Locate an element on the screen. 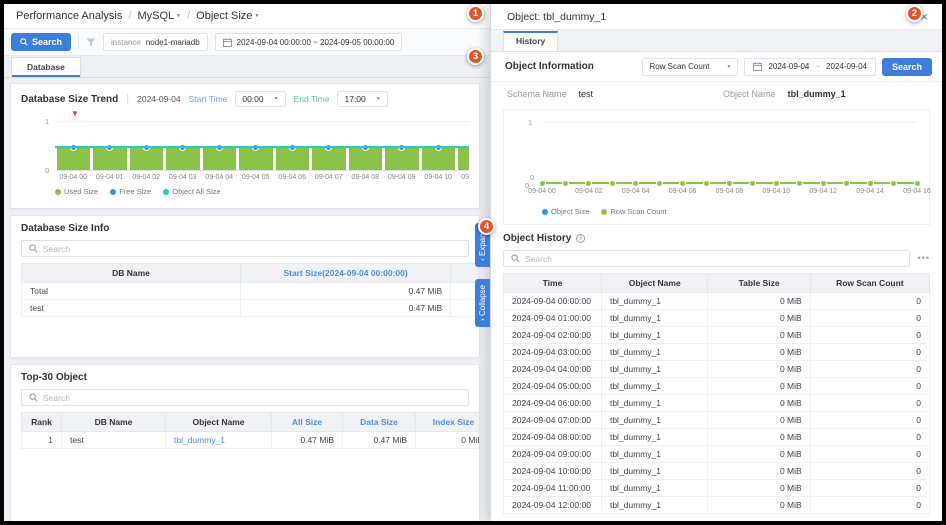 The height and width of the screenshot is (525, 946). time-marker-icon: ▼ is located at coordinates (75, 113).